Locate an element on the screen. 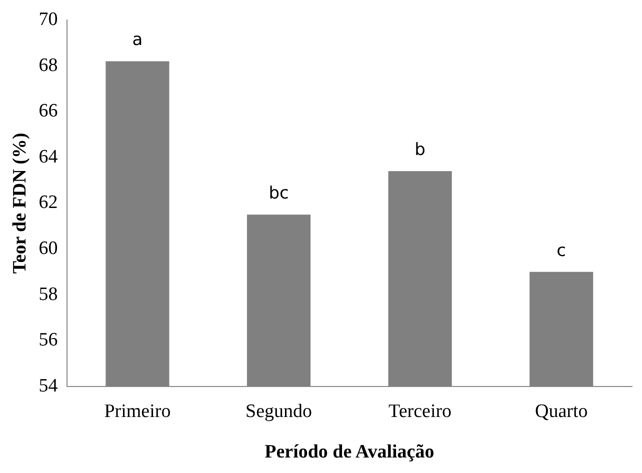  y-tick-label: 56 is located at coordinates (48, 340).